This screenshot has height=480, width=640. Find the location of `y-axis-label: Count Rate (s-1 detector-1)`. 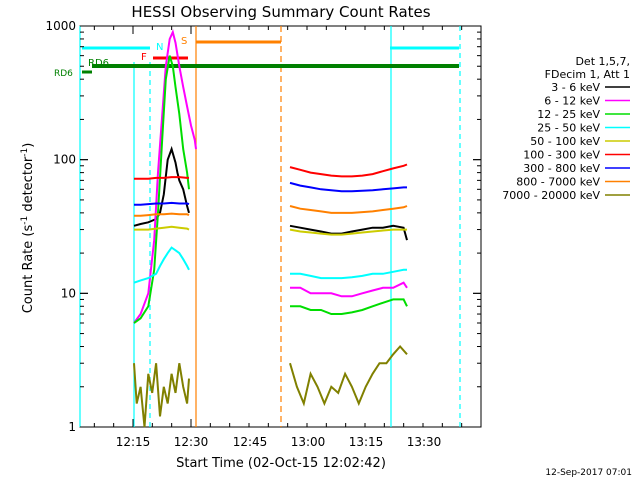

y-axis-label: Count Rate (s-1 detector-1) is located at coordinates (28, 228).